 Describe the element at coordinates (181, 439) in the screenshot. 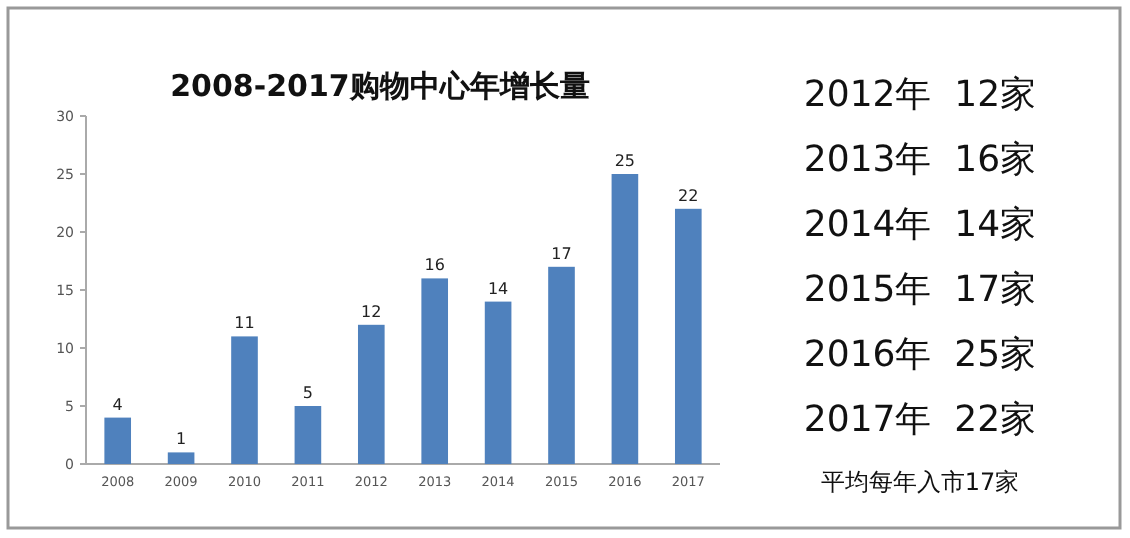

I see `data-label: 1` at that location.